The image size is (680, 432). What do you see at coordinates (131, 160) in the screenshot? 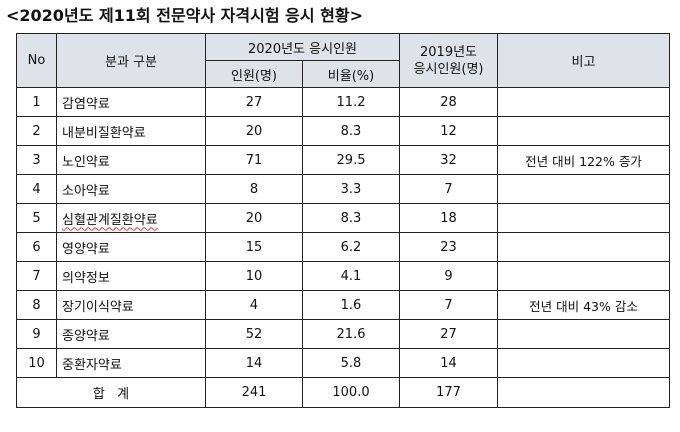
I see `row-category: 노인약료` at bounding box center [131, 160].